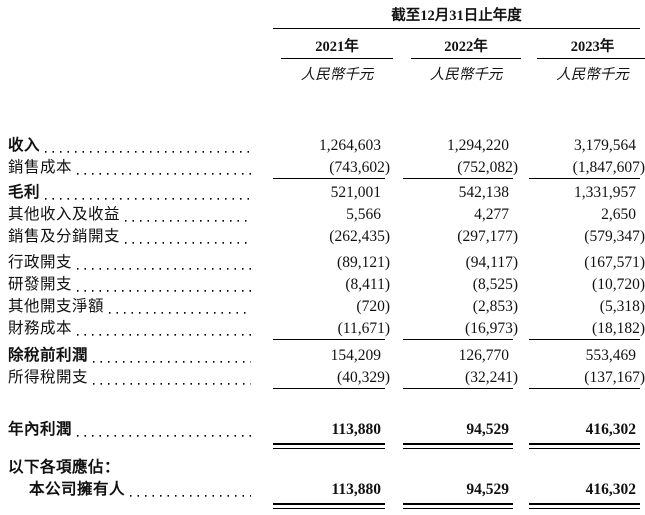  I want to click on table-row: 以下各項應佔：, so click(324, 468).